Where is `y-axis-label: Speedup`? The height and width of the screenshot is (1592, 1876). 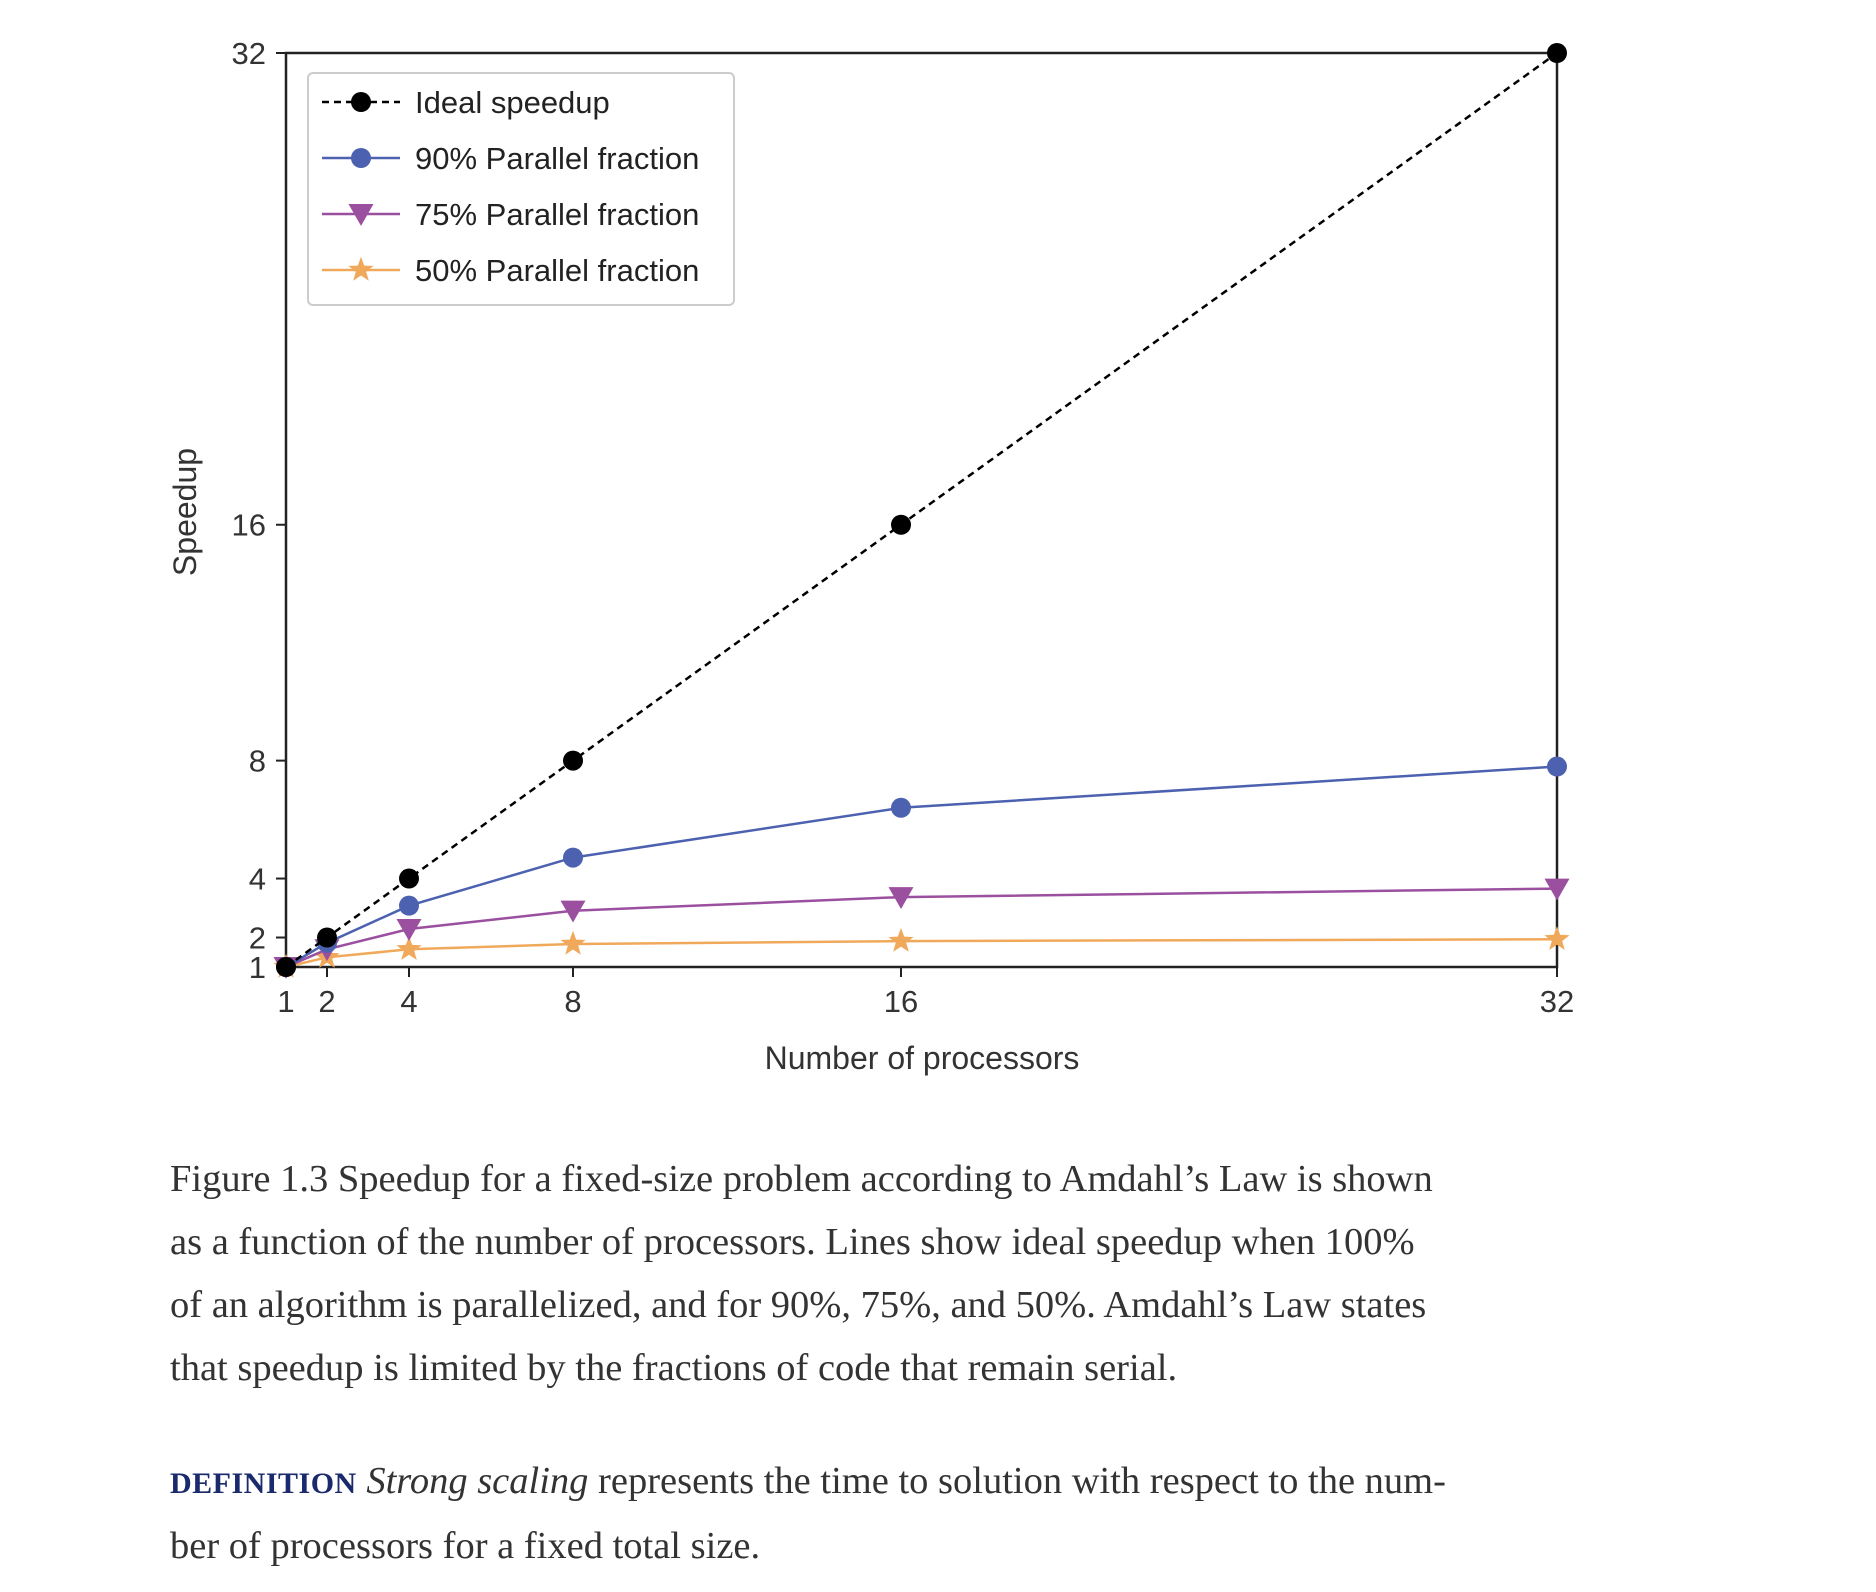 y-axis-label: Speedup is located at coordinates (185, 512).